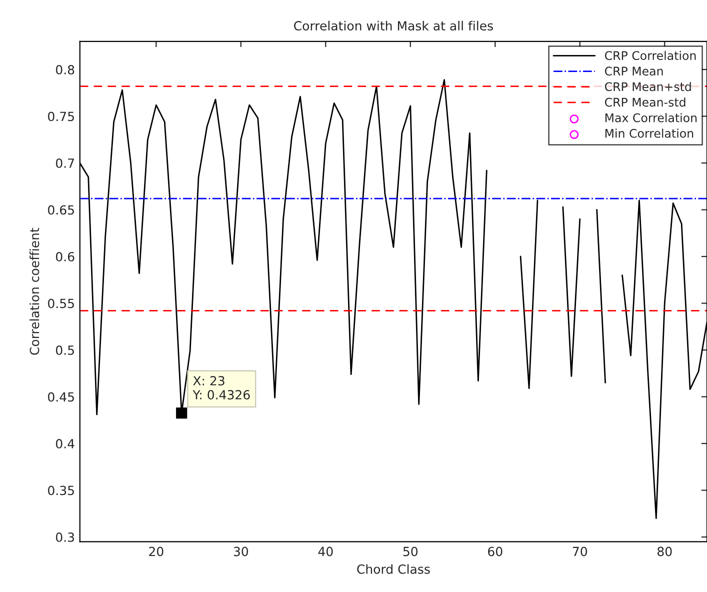 This screenshot has height=592, width=707. What do you see at coordinates (410, 551) in the screenshot?
I see `x-tick-label: 50` at bounding box center [410, 551].